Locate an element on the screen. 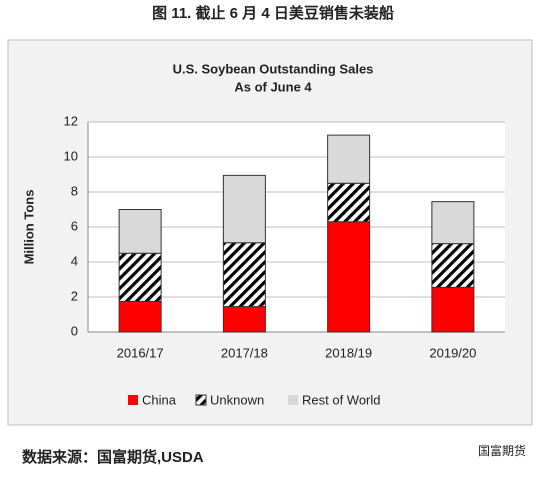  legend-label: Unknown is located at coordinates (237, 399).